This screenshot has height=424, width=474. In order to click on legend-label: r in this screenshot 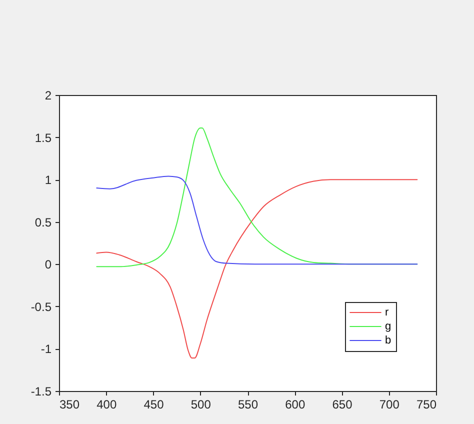, I will do `click(387, 312)`.